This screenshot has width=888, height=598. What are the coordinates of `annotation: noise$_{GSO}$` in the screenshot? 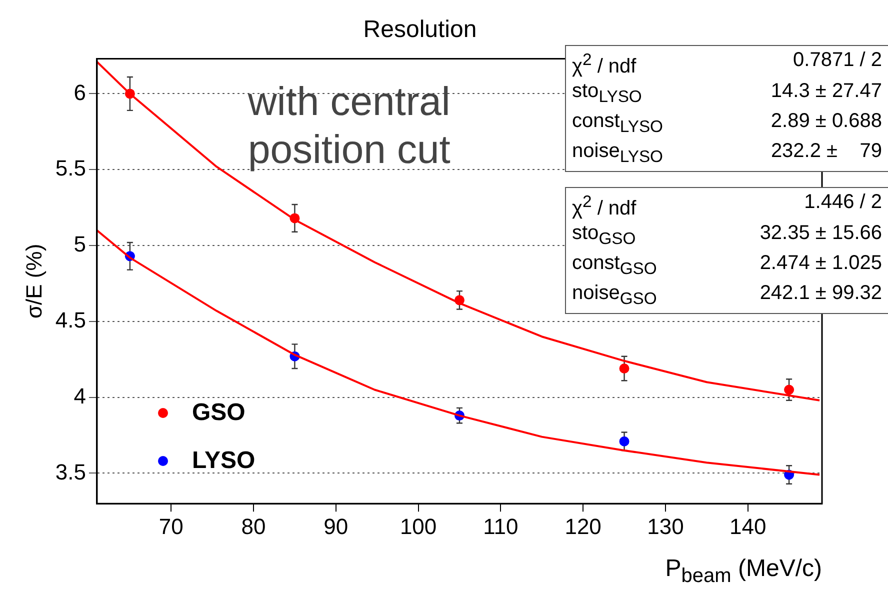 It's located at (614, 295).